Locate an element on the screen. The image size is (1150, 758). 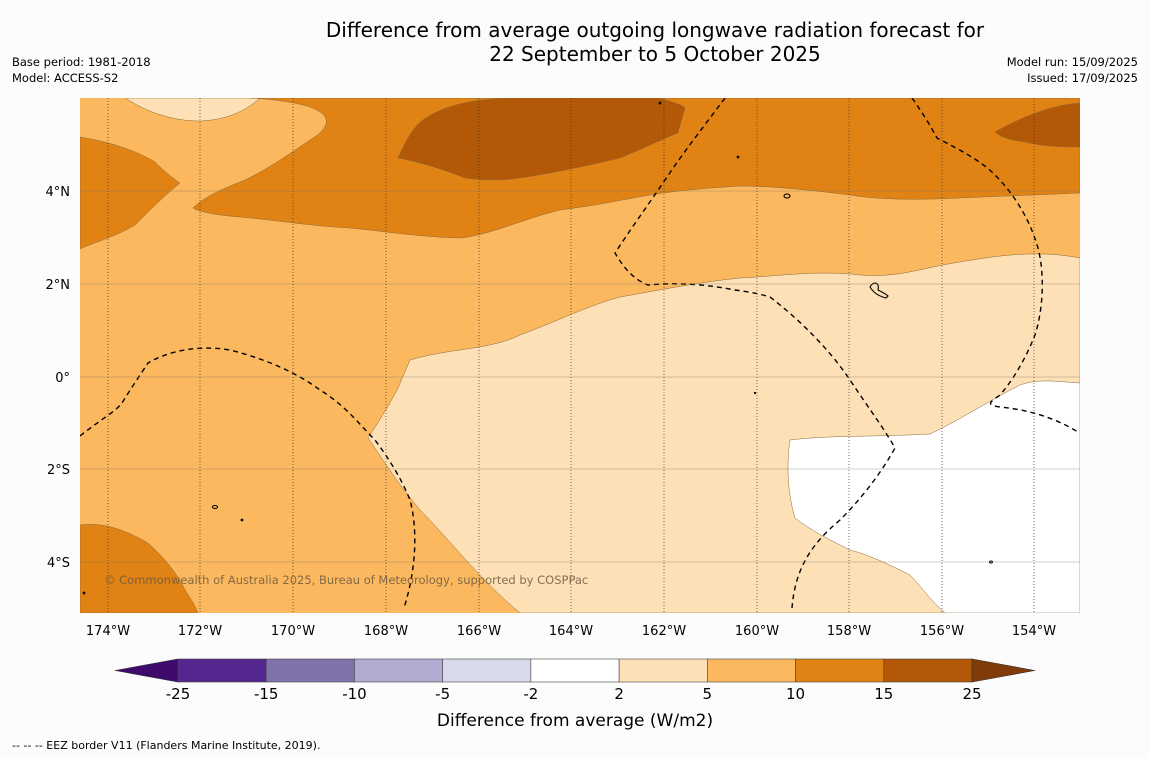
latitude-labels: 4°N 2°N 0° 2°S 4°S is located at coordinates (58, 378).